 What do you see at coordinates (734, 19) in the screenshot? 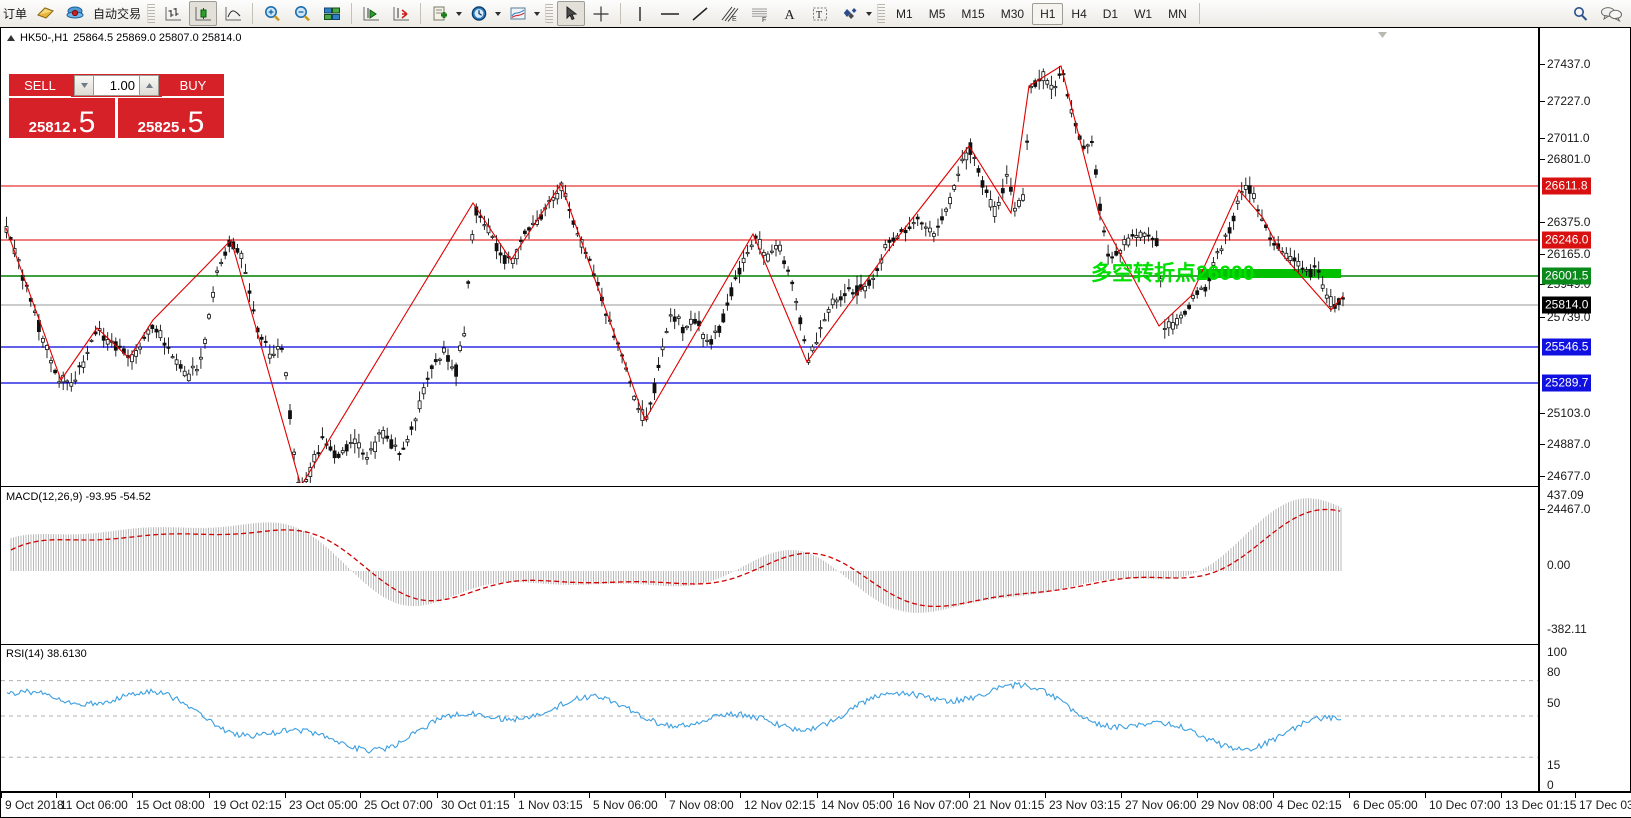
I see `svg-text: E` at bounding box center [734, 19].